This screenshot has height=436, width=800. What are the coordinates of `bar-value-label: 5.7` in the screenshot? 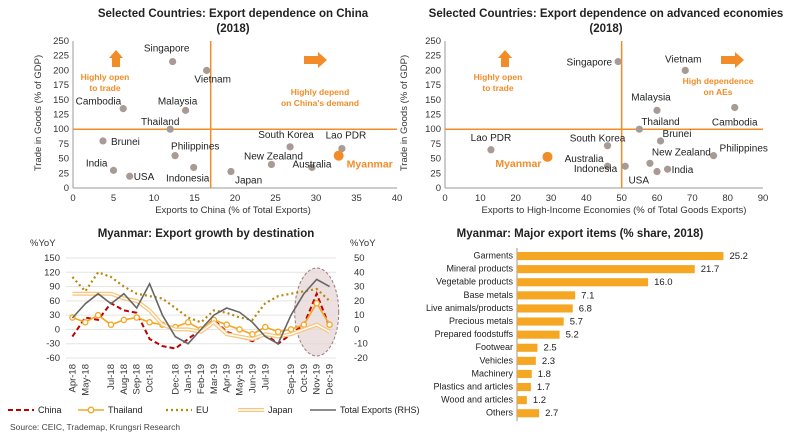 It's located at (576, 322).